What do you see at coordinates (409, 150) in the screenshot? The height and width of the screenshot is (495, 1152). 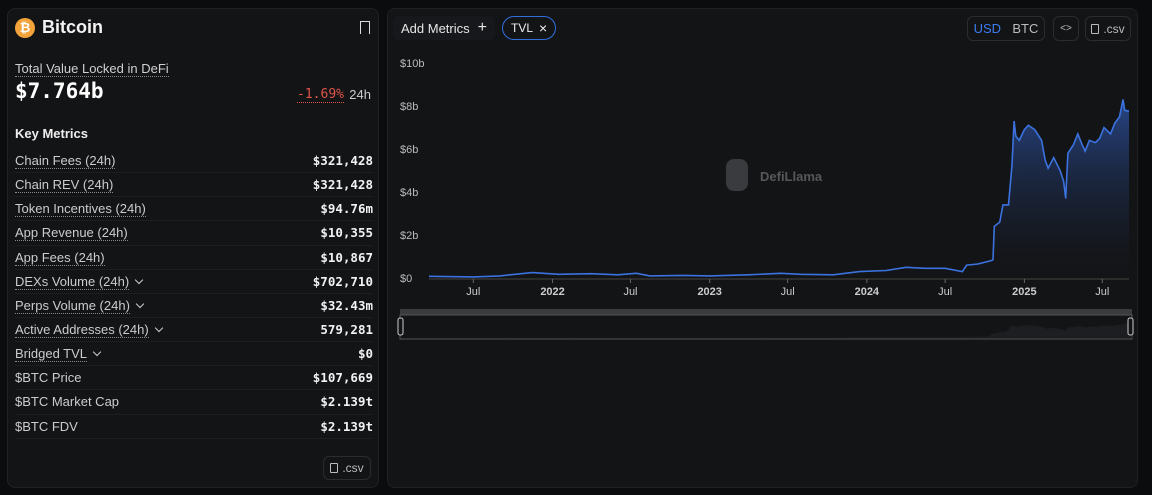 I see `y-tick-label: $6b` at bounding box center [409, 150].